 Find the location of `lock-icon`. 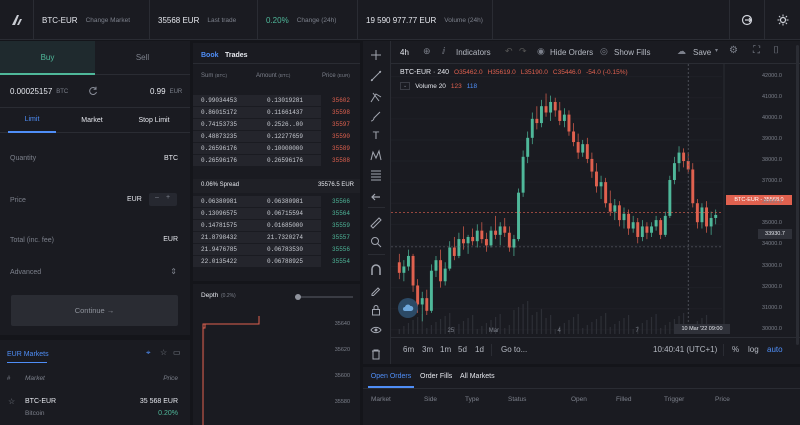

lock-icon is located at coordinates (376, 310).